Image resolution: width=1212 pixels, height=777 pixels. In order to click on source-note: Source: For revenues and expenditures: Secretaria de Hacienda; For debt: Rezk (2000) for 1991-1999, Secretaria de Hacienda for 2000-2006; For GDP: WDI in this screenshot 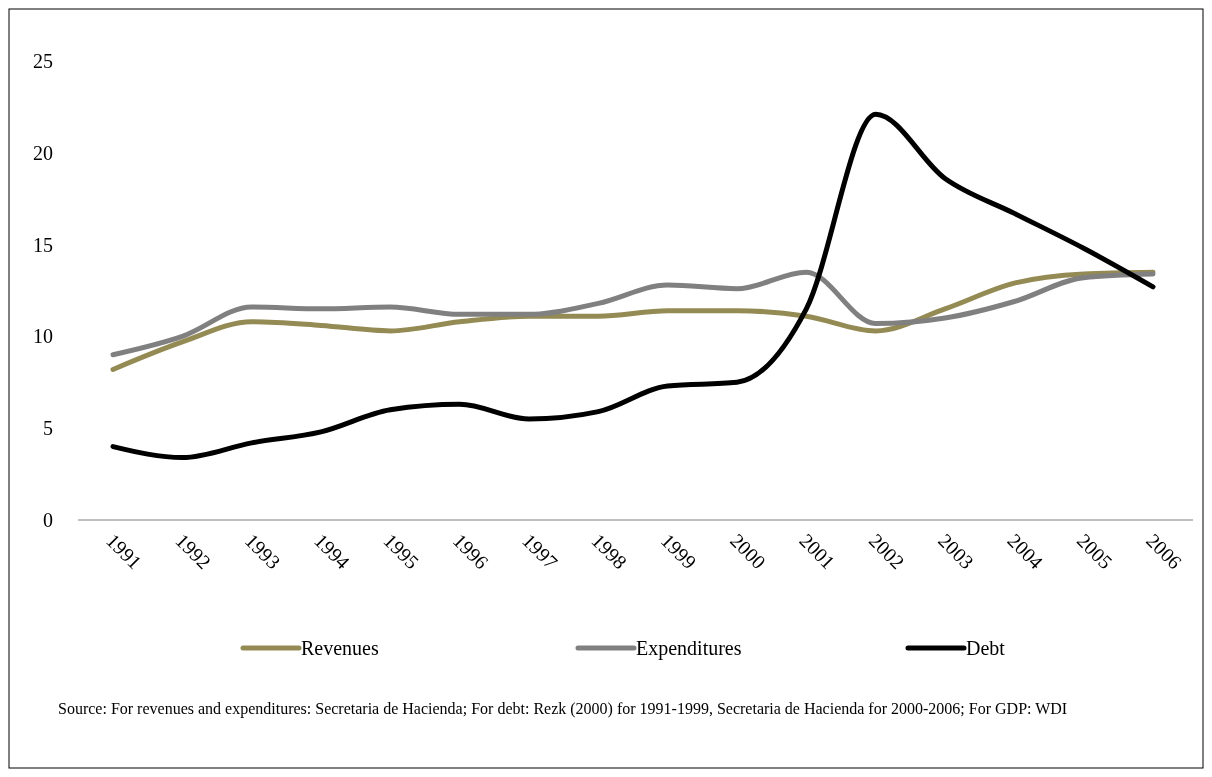, I will do `click(563, 709)`.